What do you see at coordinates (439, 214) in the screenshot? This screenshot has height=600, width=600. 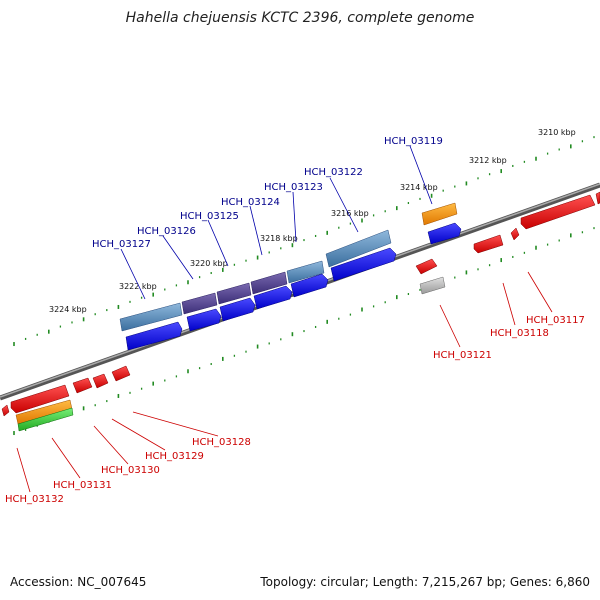 I see `orange-feature` at bounding box center [439, 214].